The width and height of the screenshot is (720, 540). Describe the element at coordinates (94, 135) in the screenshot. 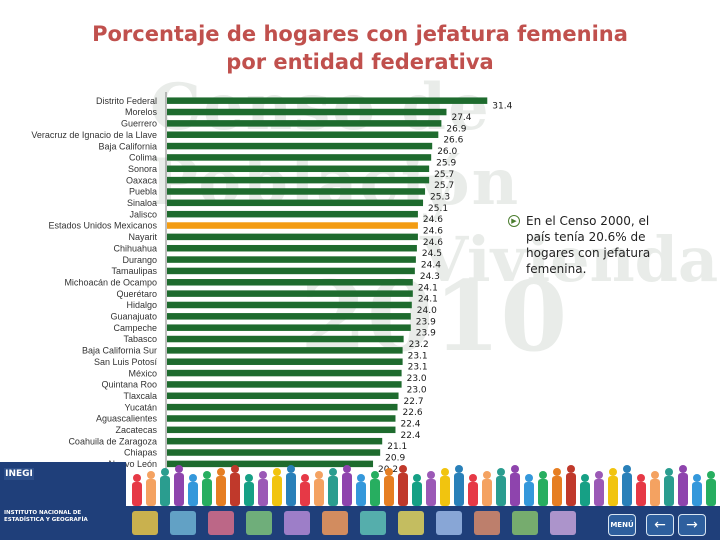

I see `category-label-3: Veracruz de Ignacio de la Llave` at that location.